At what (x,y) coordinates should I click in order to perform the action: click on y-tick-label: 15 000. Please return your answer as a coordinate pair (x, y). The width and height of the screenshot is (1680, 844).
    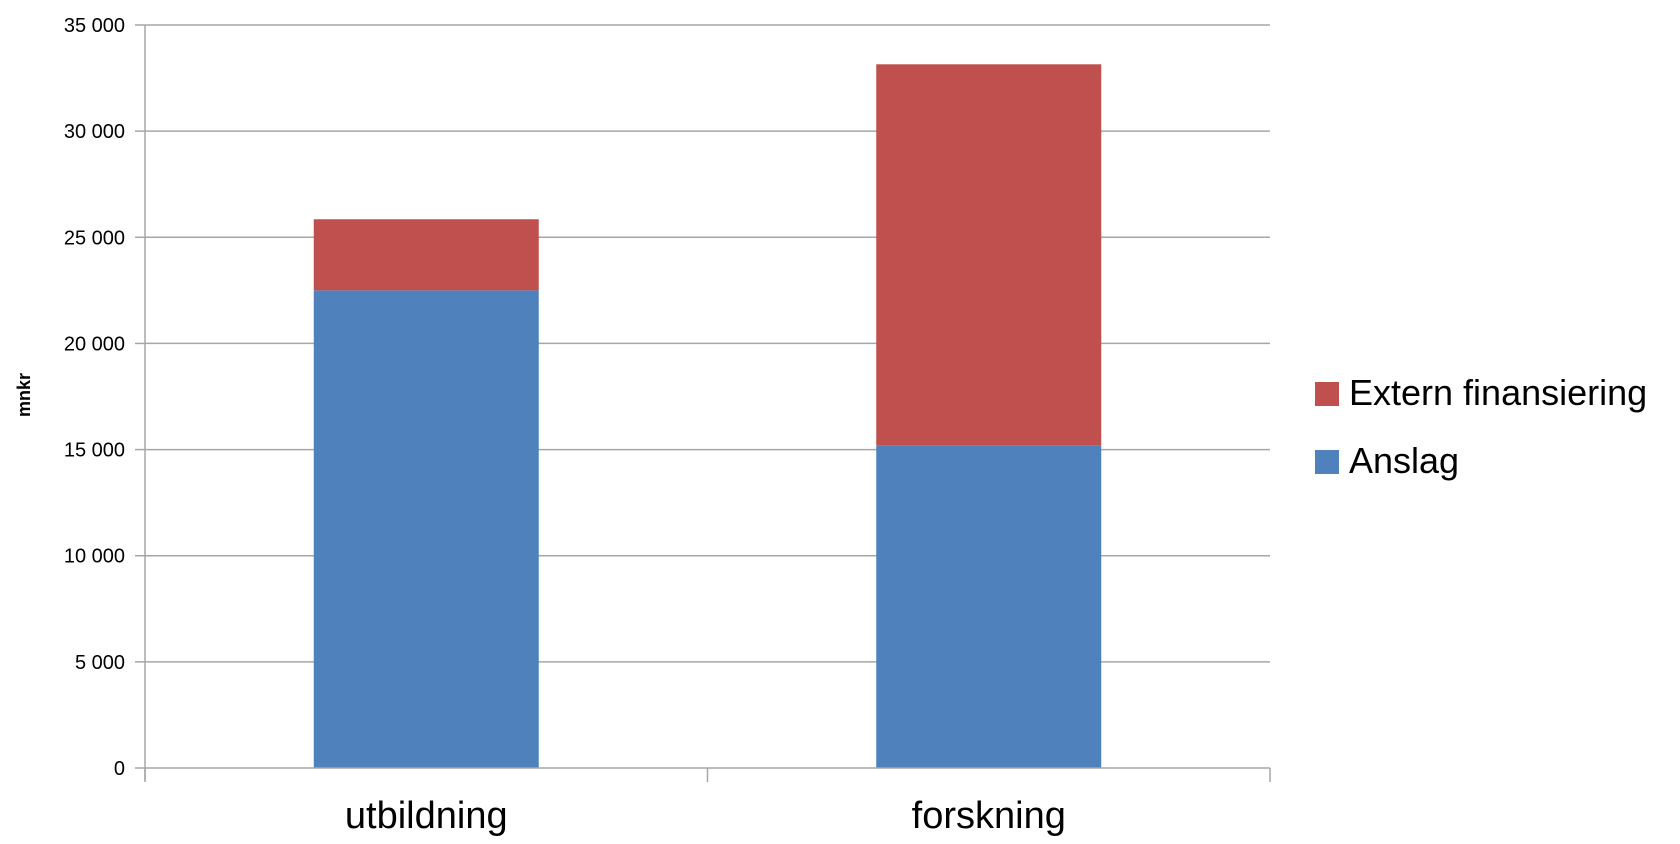
    Looking at the image, I should click on (94, 451).